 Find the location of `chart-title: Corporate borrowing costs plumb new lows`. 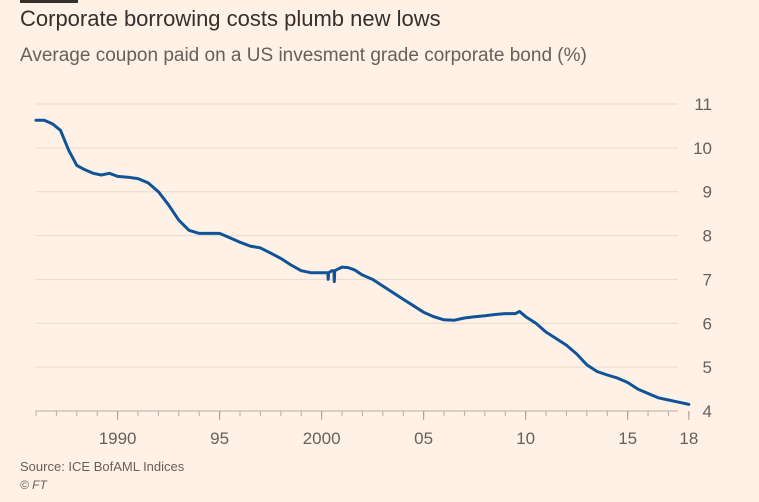

chart-title: Corporate borrowing costs plumb new lows is located at coordinates (230, 18).